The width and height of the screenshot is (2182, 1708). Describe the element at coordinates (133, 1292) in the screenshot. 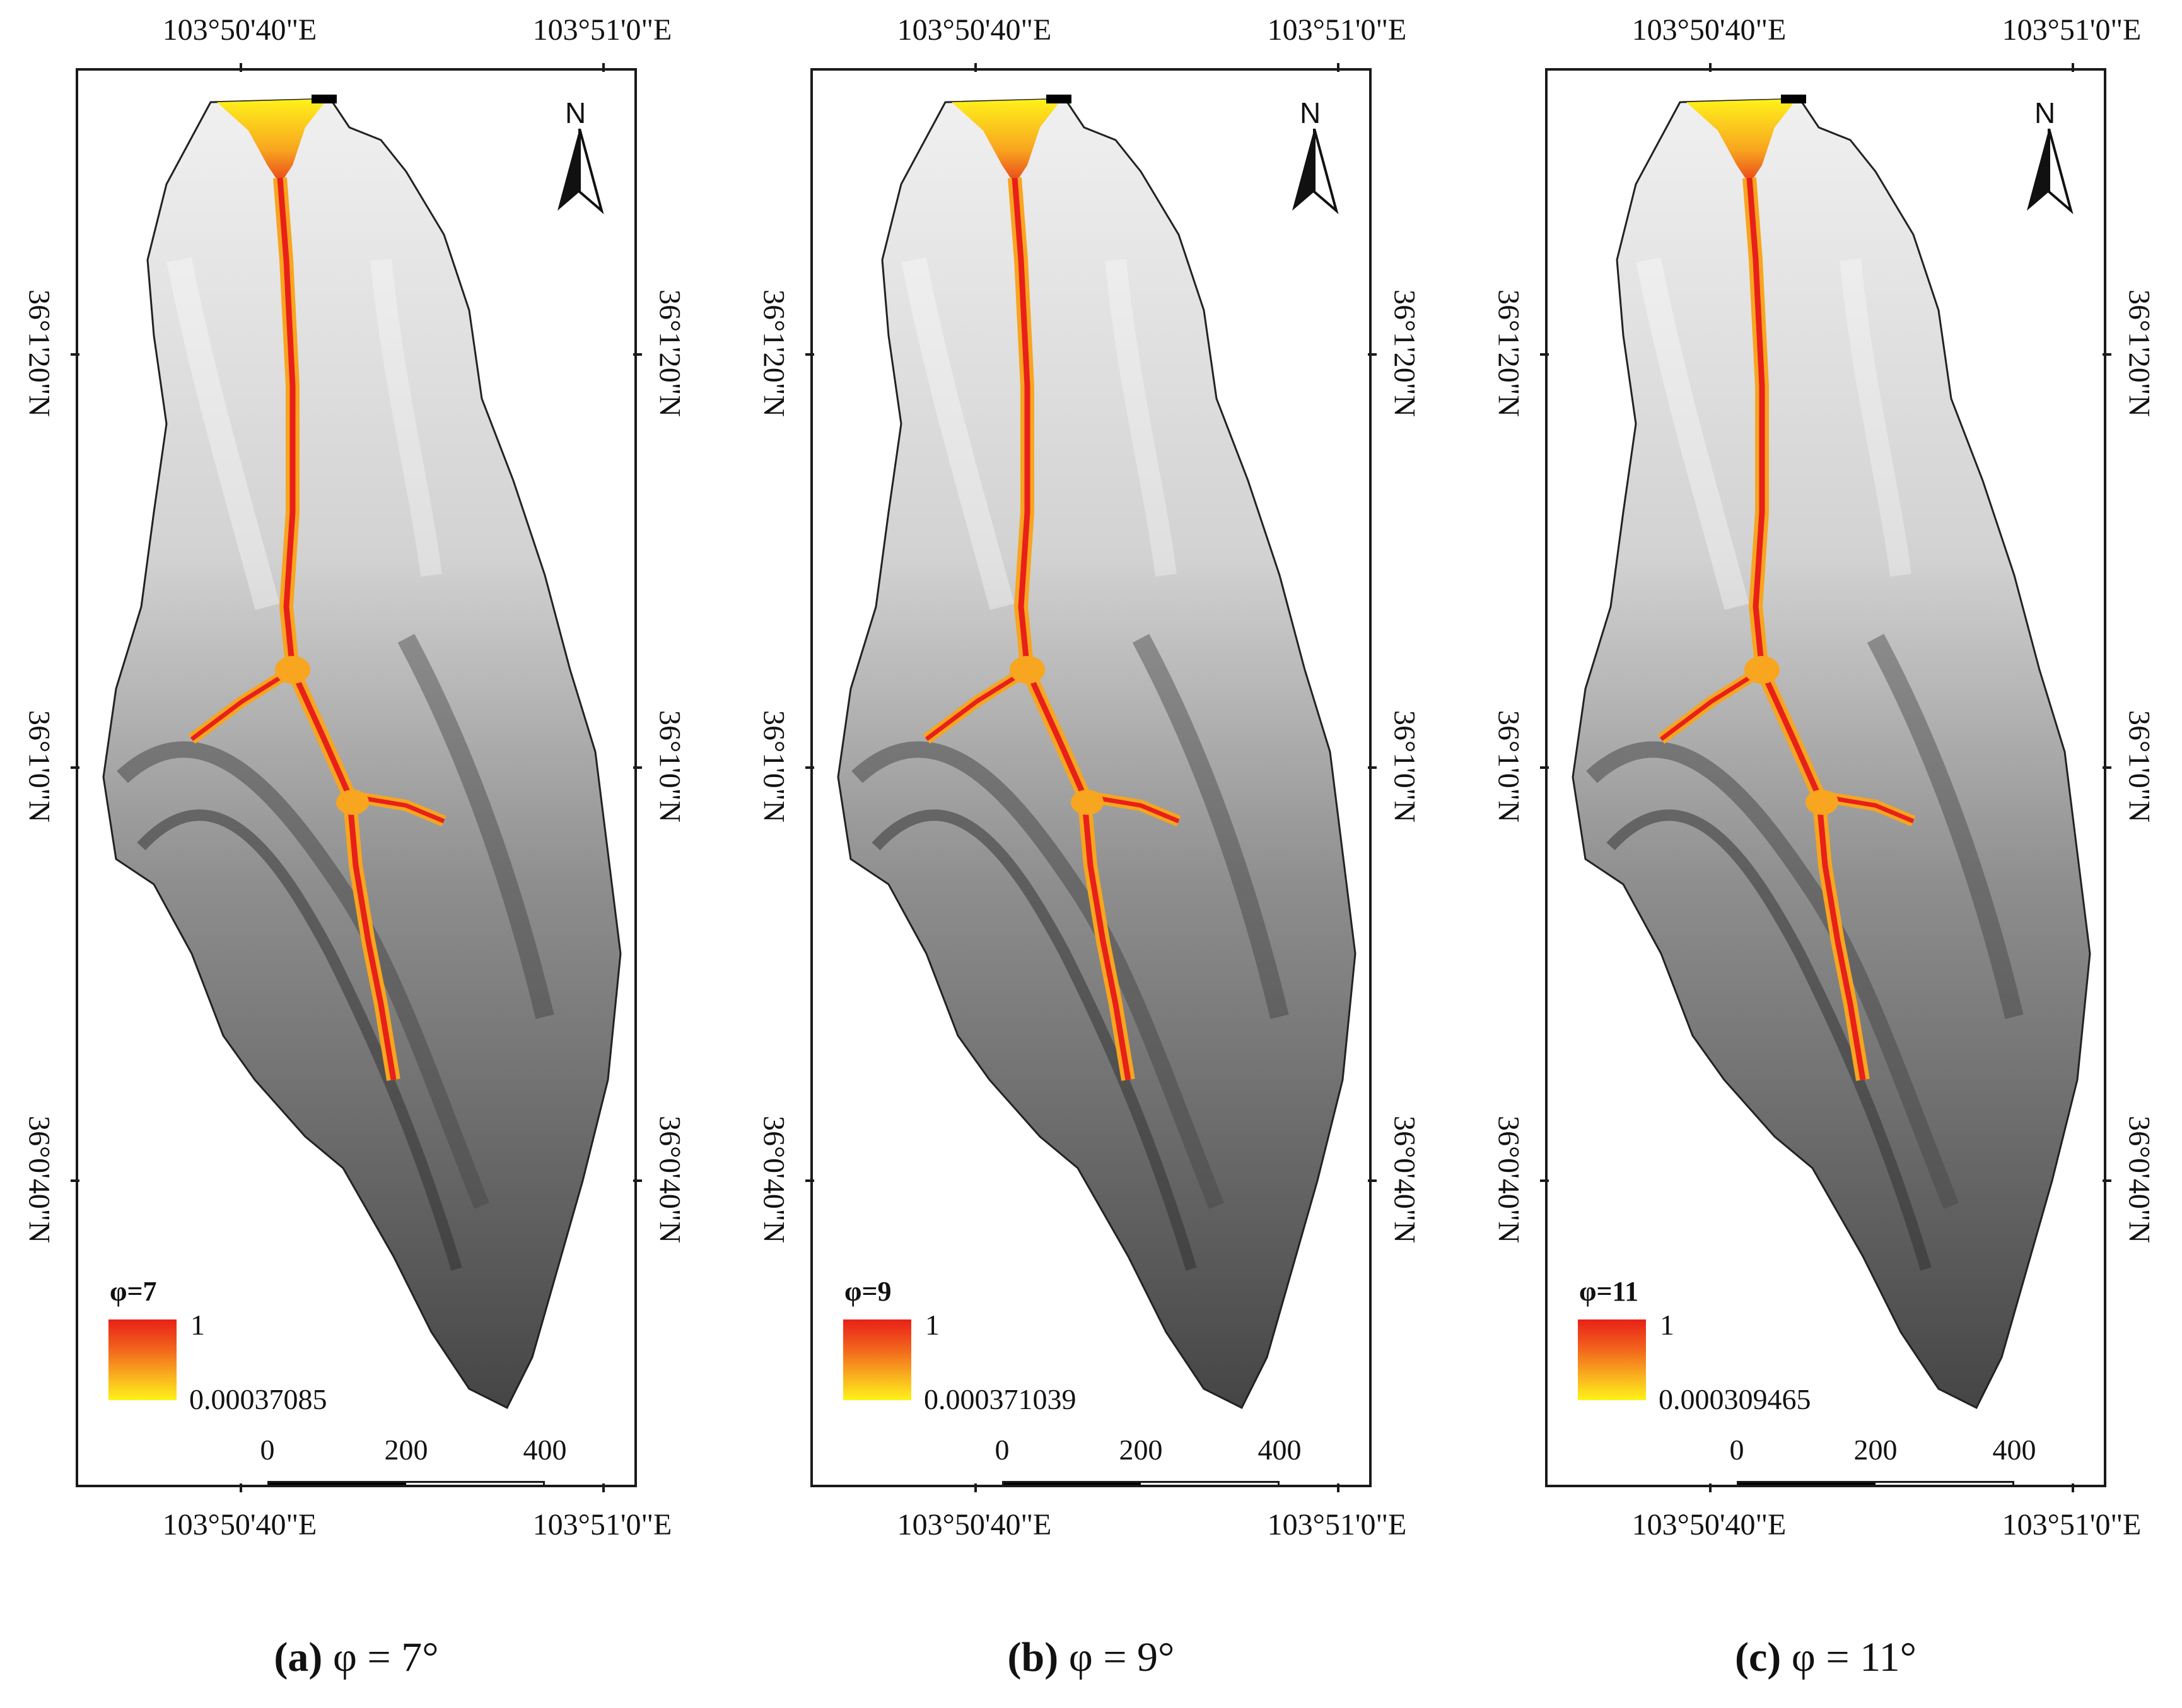

I see `legend-title: φ=7` at that location.